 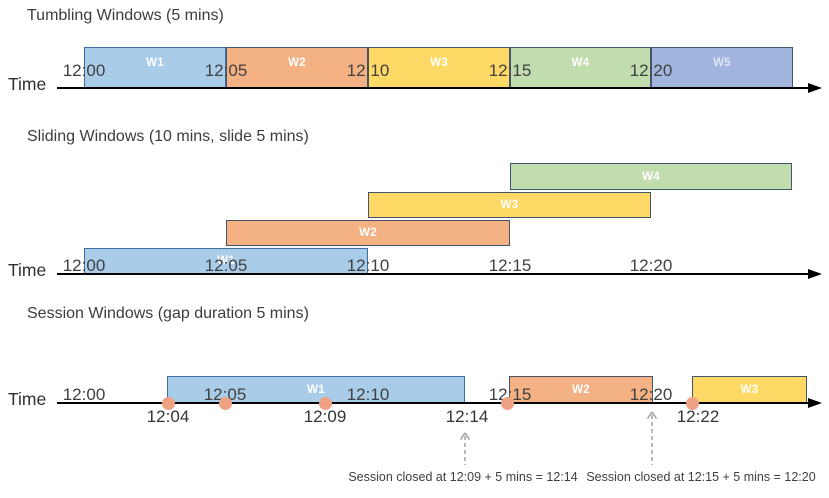 I want to click on sliding-window-w2-label: W2, so click(x=368, y=233).